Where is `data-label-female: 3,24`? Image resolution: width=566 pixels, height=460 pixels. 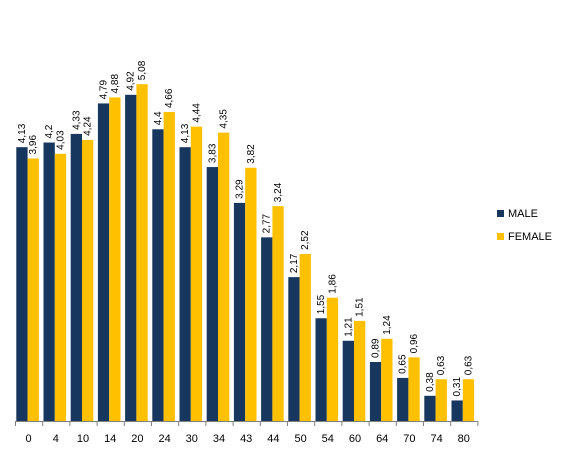 data-label-female: 3,24 is located at coordinates (278, 192).